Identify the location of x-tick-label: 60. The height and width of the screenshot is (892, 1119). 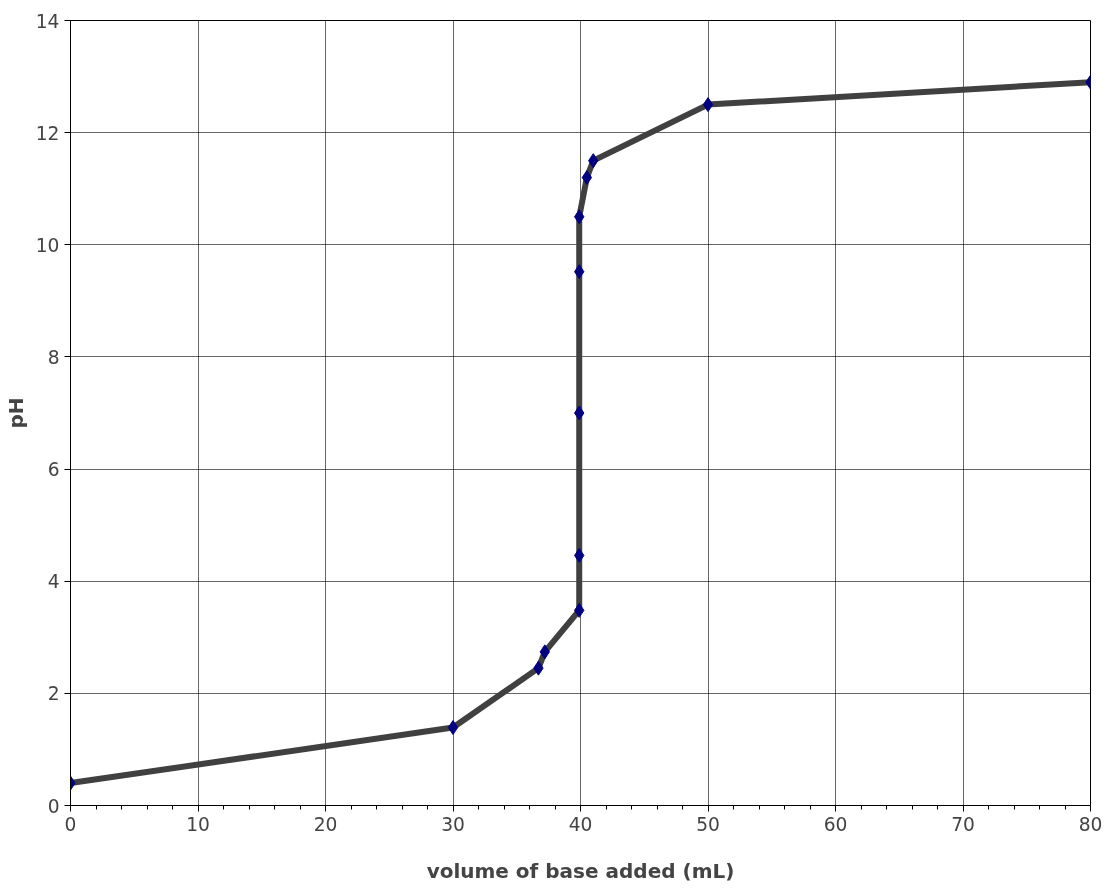
(835, 824).